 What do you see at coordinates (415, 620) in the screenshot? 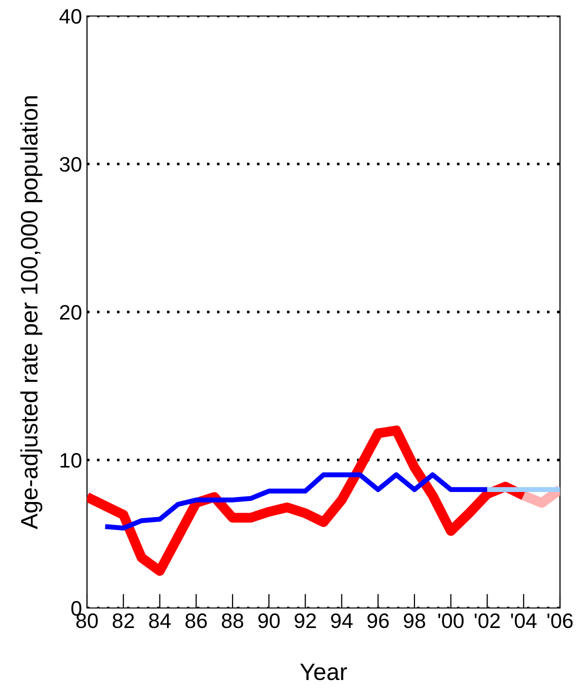
I see `x-tick-label: 98` at bounding box center [415, 620].